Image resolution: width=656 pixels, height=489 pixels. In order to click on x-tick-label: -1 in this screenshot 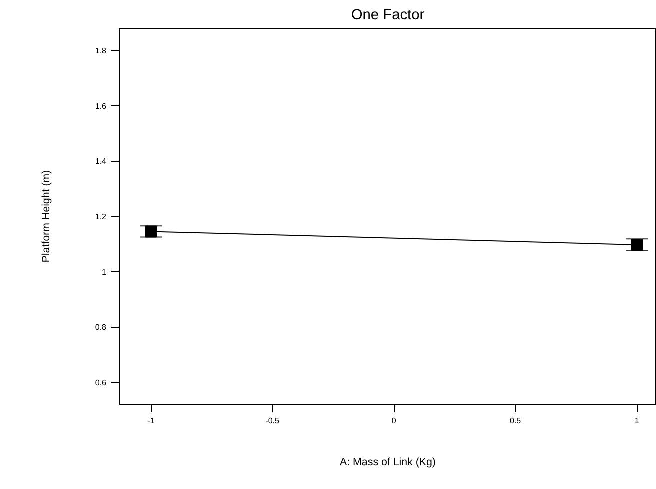, I will do `click(152, 421)`.